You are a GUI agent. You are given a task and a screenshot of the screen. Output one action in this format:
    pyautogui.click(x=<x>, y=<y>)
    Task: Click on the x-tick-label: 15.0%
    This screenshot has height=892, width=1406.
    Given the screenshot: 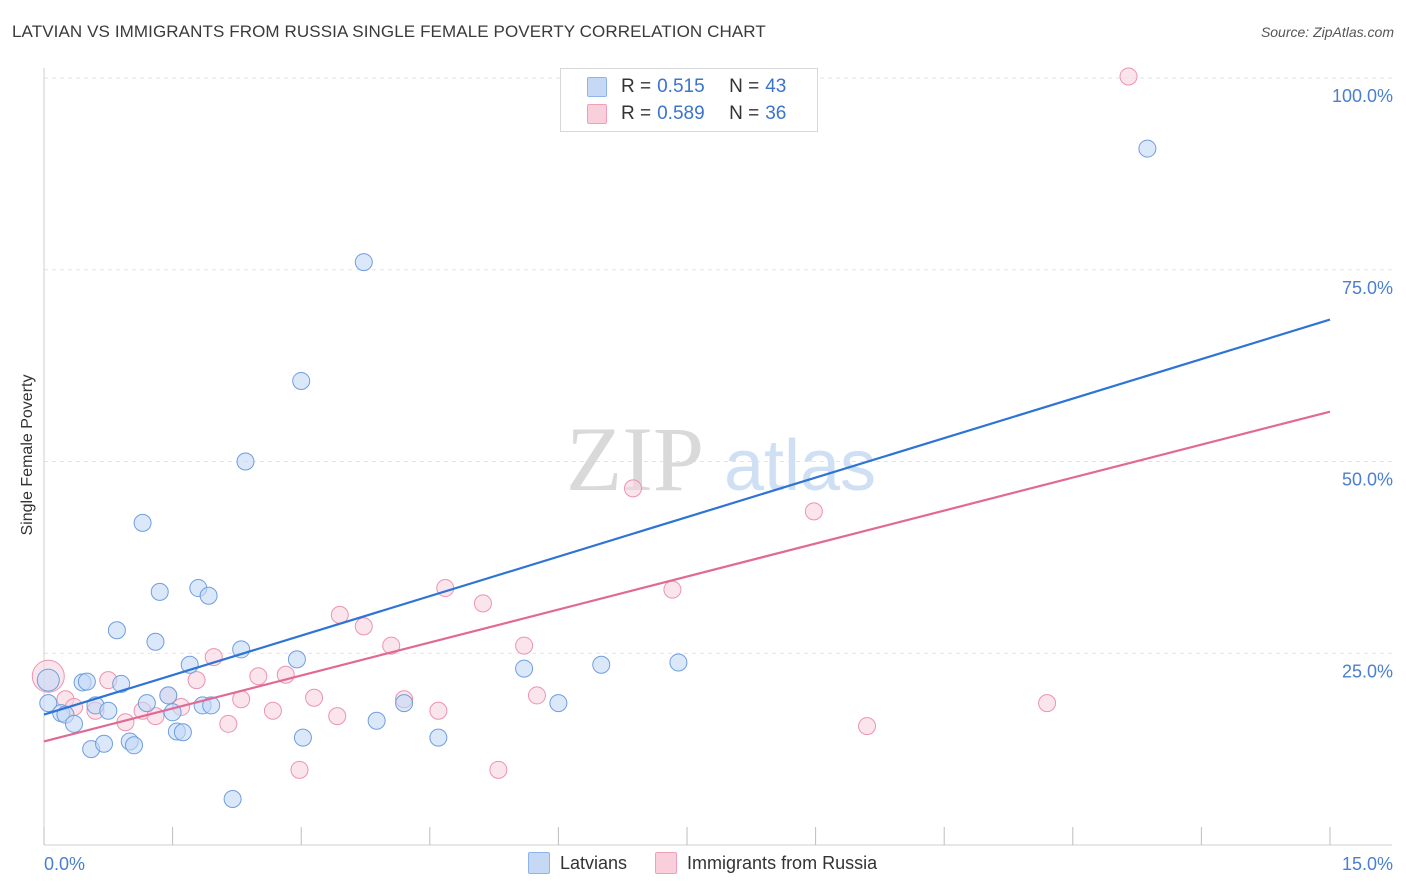 What is the action you would take?
    pyautogui.click(x=1367, y=864)
    